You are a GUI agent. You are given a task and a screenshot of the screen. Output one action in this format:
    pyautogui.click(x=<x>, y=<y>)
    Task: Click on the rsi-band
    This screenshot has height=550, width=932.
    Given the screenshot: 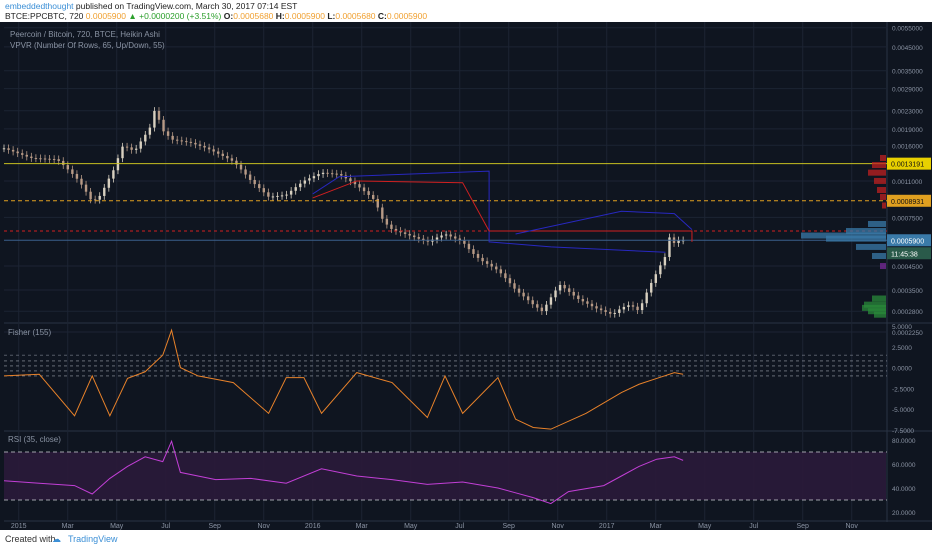 What is the action you would take?
    pyautogui.click(x=445, y=476)
    